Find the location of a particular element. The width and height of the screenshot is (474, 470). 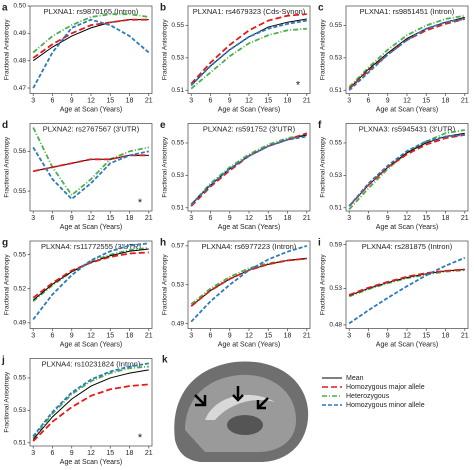

corpus-callosum is located at coordinates (240, 407).